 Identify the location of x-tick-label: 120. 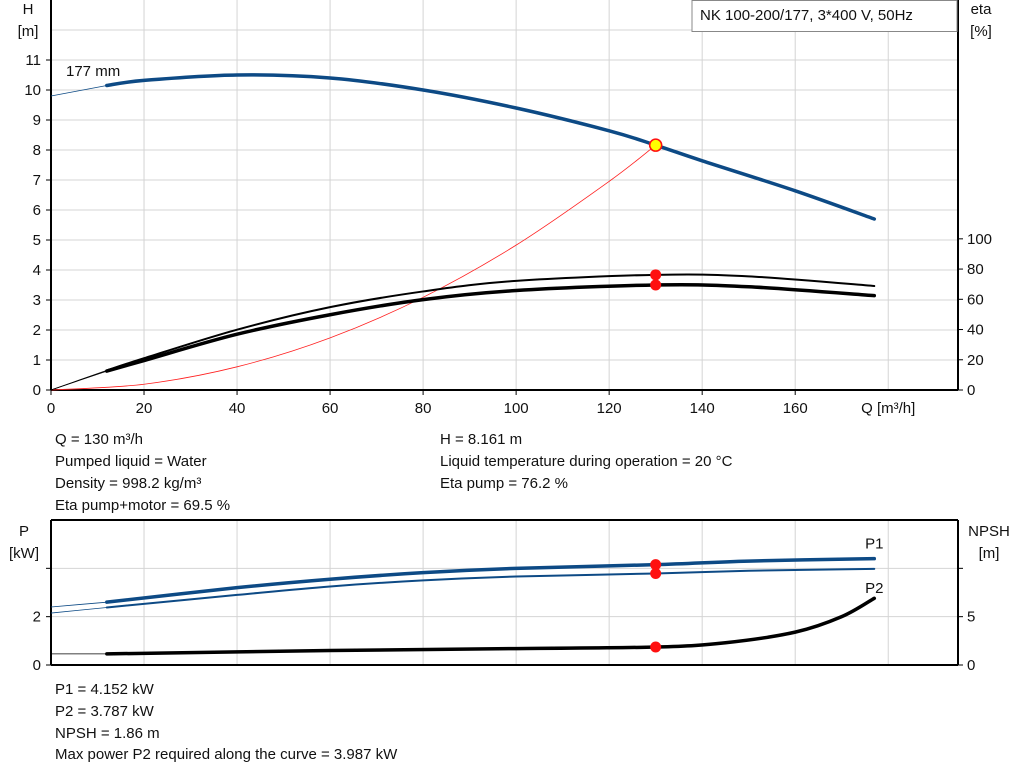
(609, 408).